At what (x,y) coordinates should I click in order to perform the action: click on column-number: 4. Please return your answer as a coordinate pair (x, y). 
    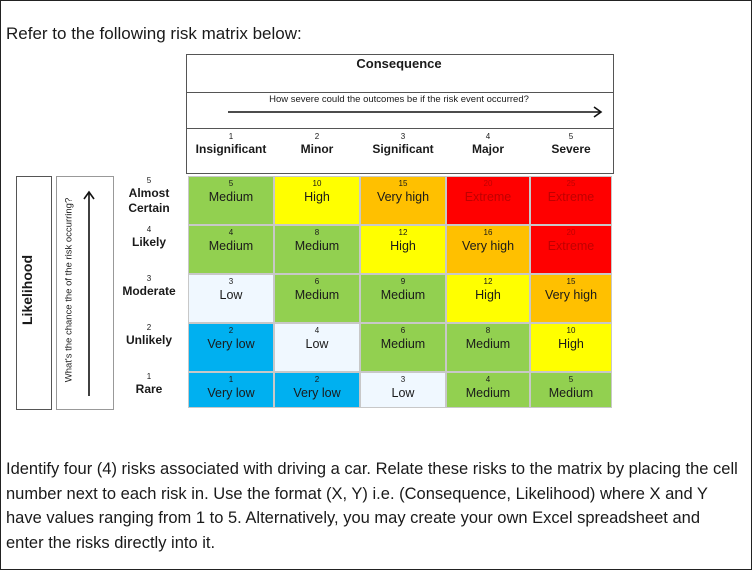
    Looking at the image, I should click on (488, 136).